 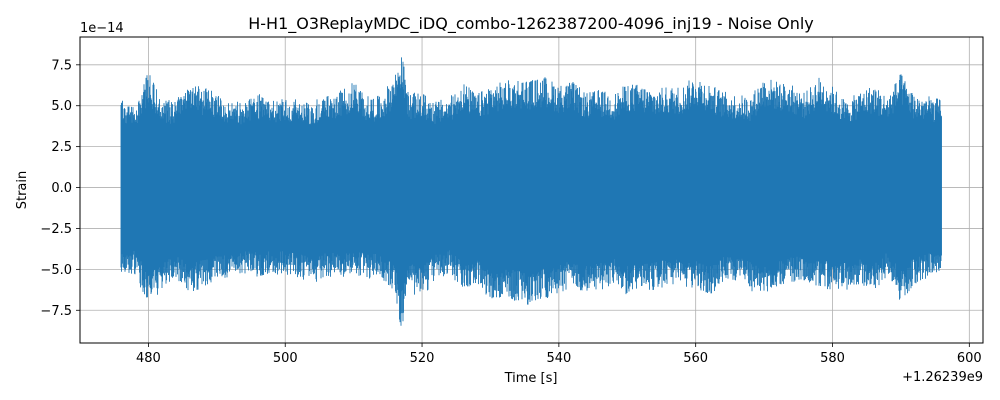 What do you see at coordinates (422, 358) in the screenshot?
I see `x-tick-label: 520` at bounding box center [422, 358].